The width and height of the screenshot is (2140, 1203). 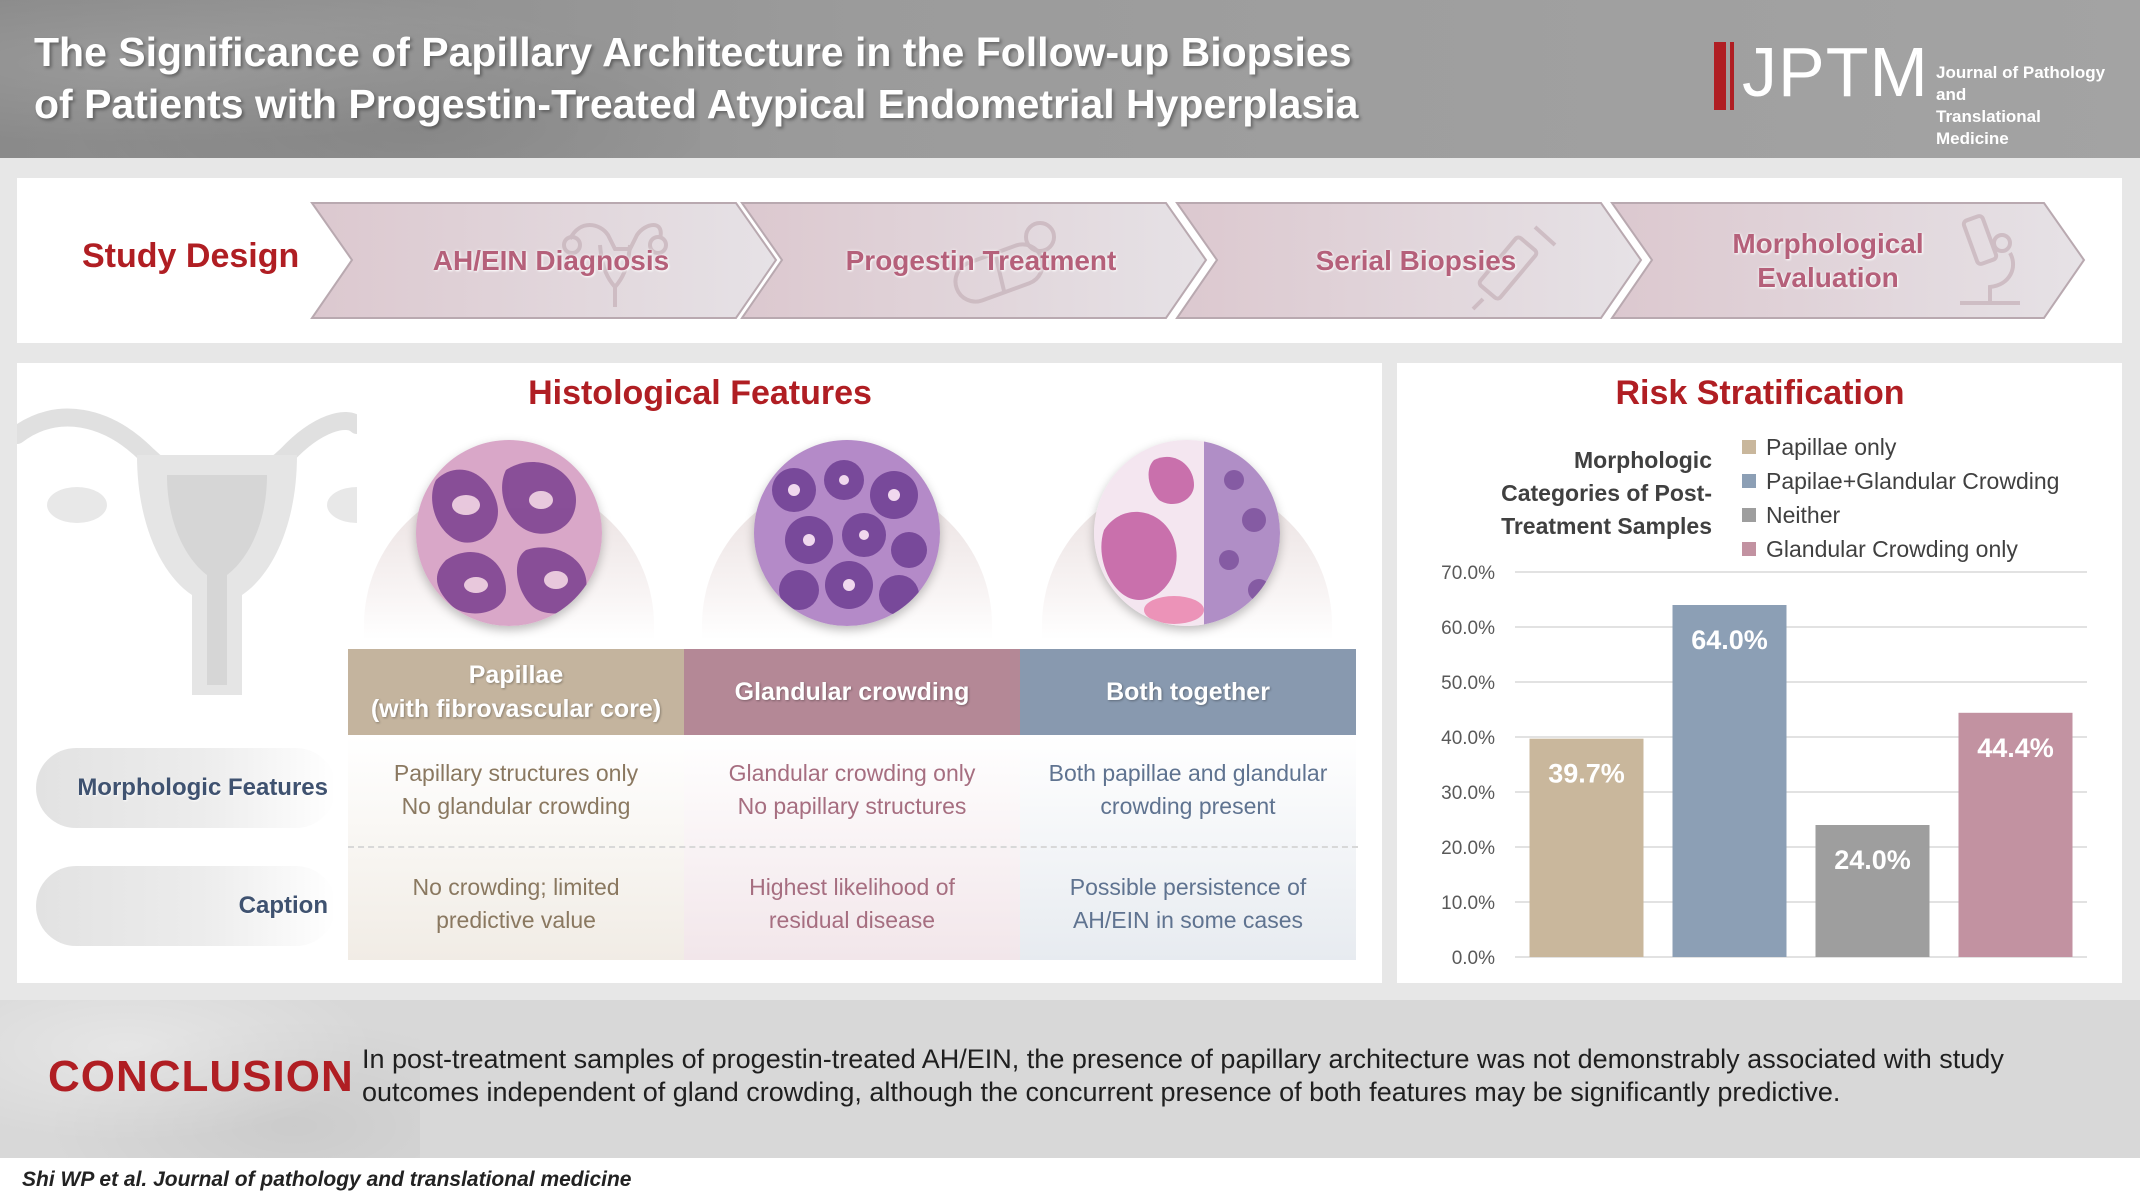 What do you see at coordinates (1913, 480) in the screenshot?
I see `legend-label: Papilae+Glandular Crowding` at bounding box center [1913, 480].